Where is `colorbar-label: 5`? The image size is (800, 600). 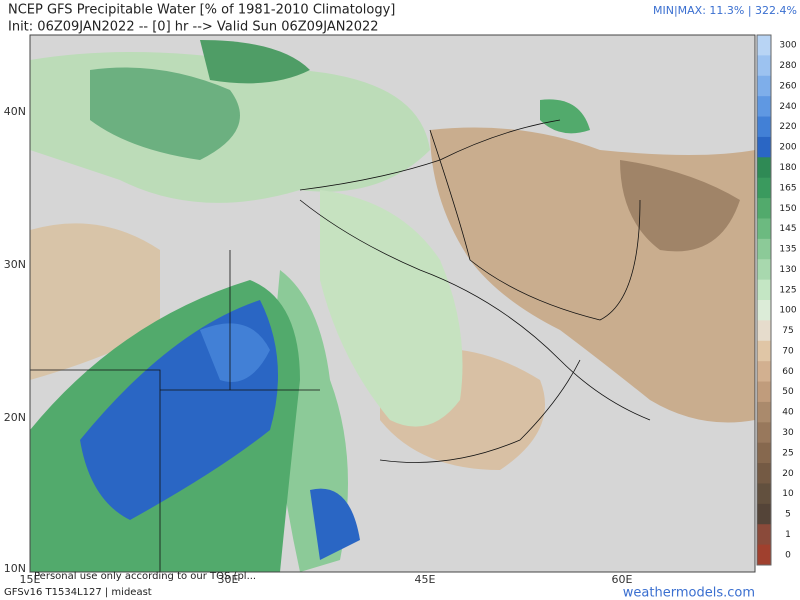
colorbar-label: 5 is located at coordinates (788, 515).